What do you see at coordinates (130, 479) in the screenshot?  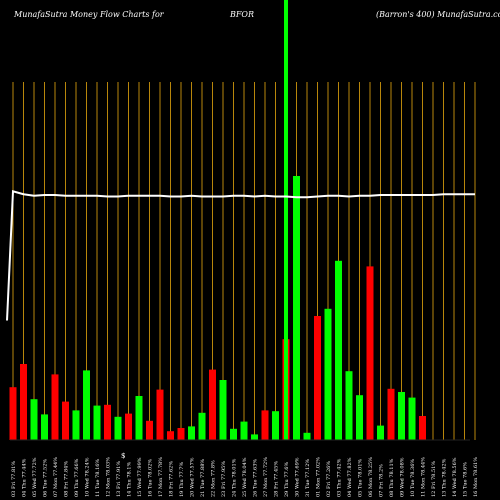 I see `x-tick-label: 14 Thu 78.1%` at bounding box center [130, 479].